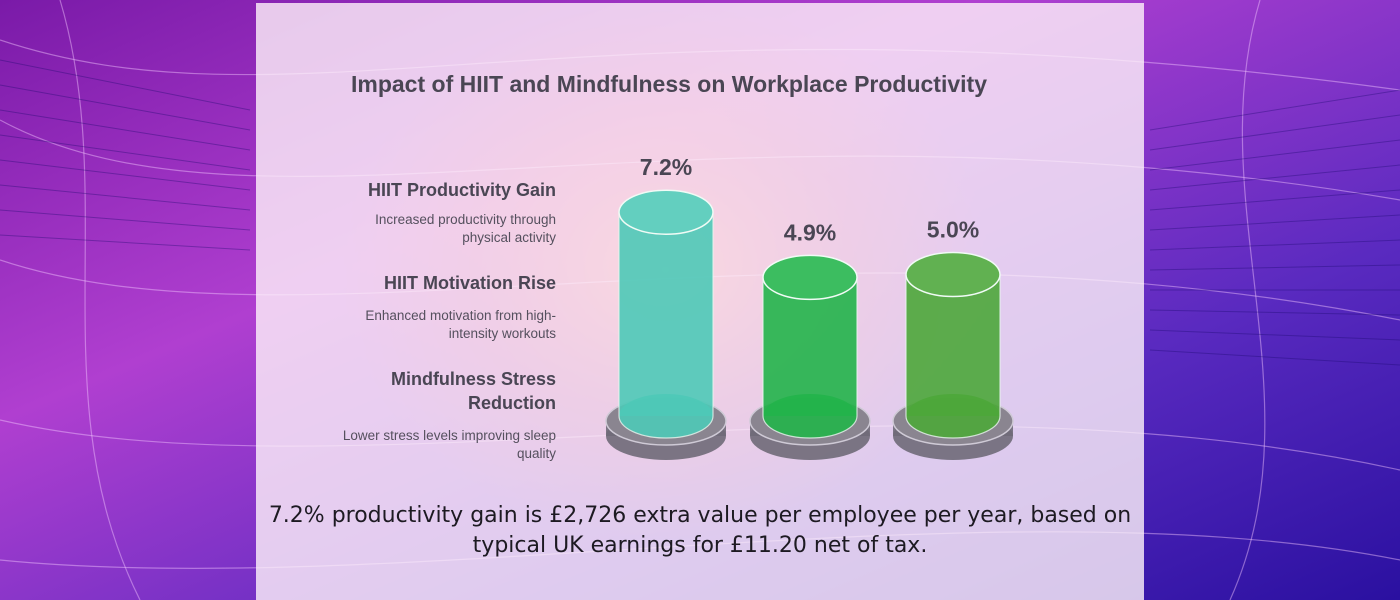  I want to click on bar-mindfulness-stress, so click(953, 355).